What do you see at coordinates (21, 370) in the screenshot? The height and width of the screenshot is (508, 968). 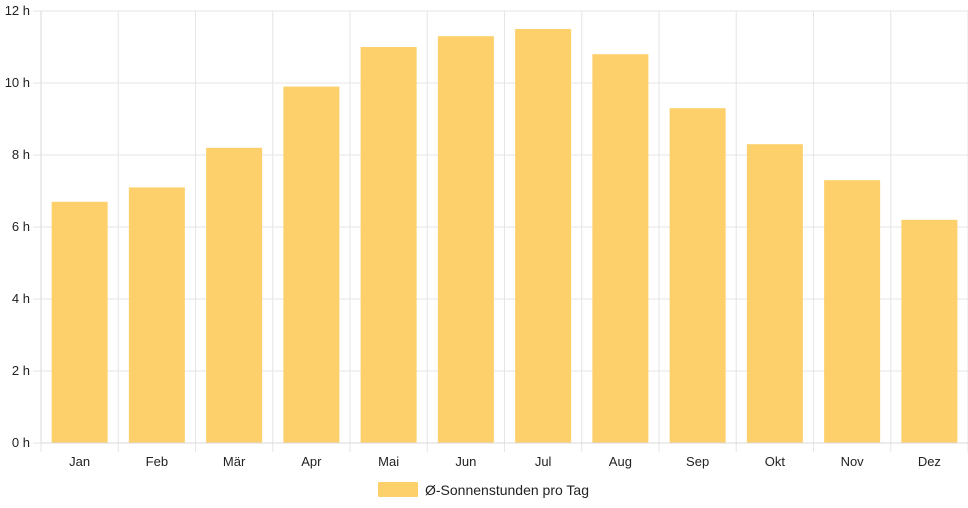 I see `y-tick-label: 2 h` at bounding box center [21, 370].